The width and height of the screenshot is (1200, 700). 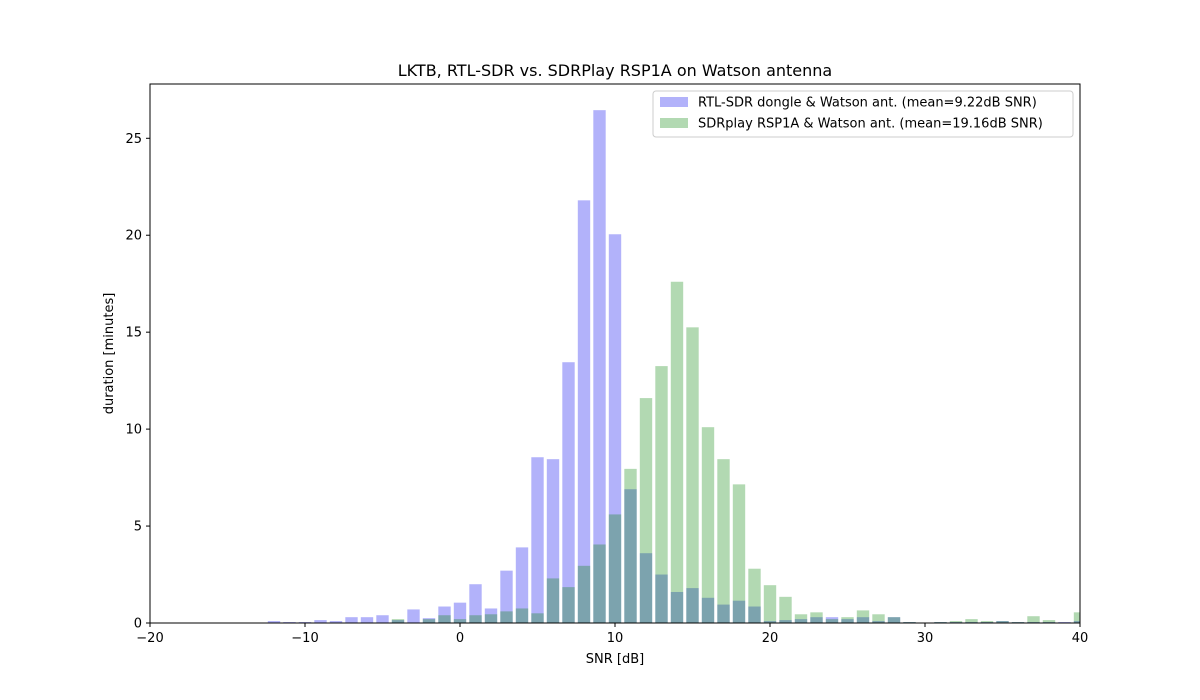 What do you see at coordinates (304, 638) in the screenshot?
I see `x-tick-label: −10` at bounding box center [304, 638].